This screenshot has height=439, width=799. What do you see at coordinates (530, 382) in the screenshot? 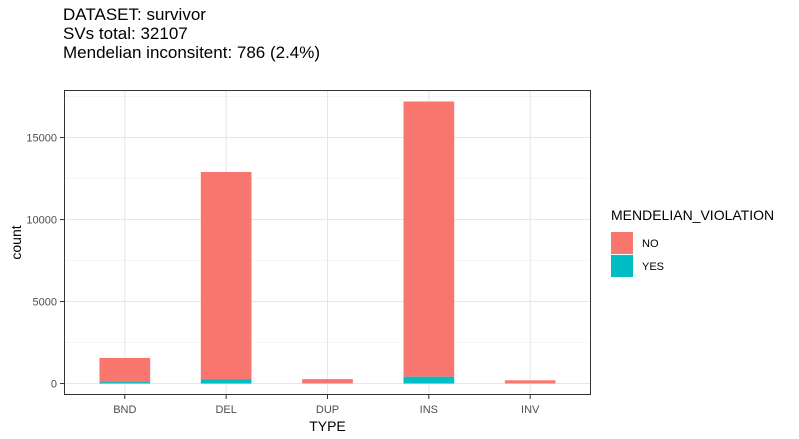
I see `bar-inv-no` at bounding box center [530, 382].